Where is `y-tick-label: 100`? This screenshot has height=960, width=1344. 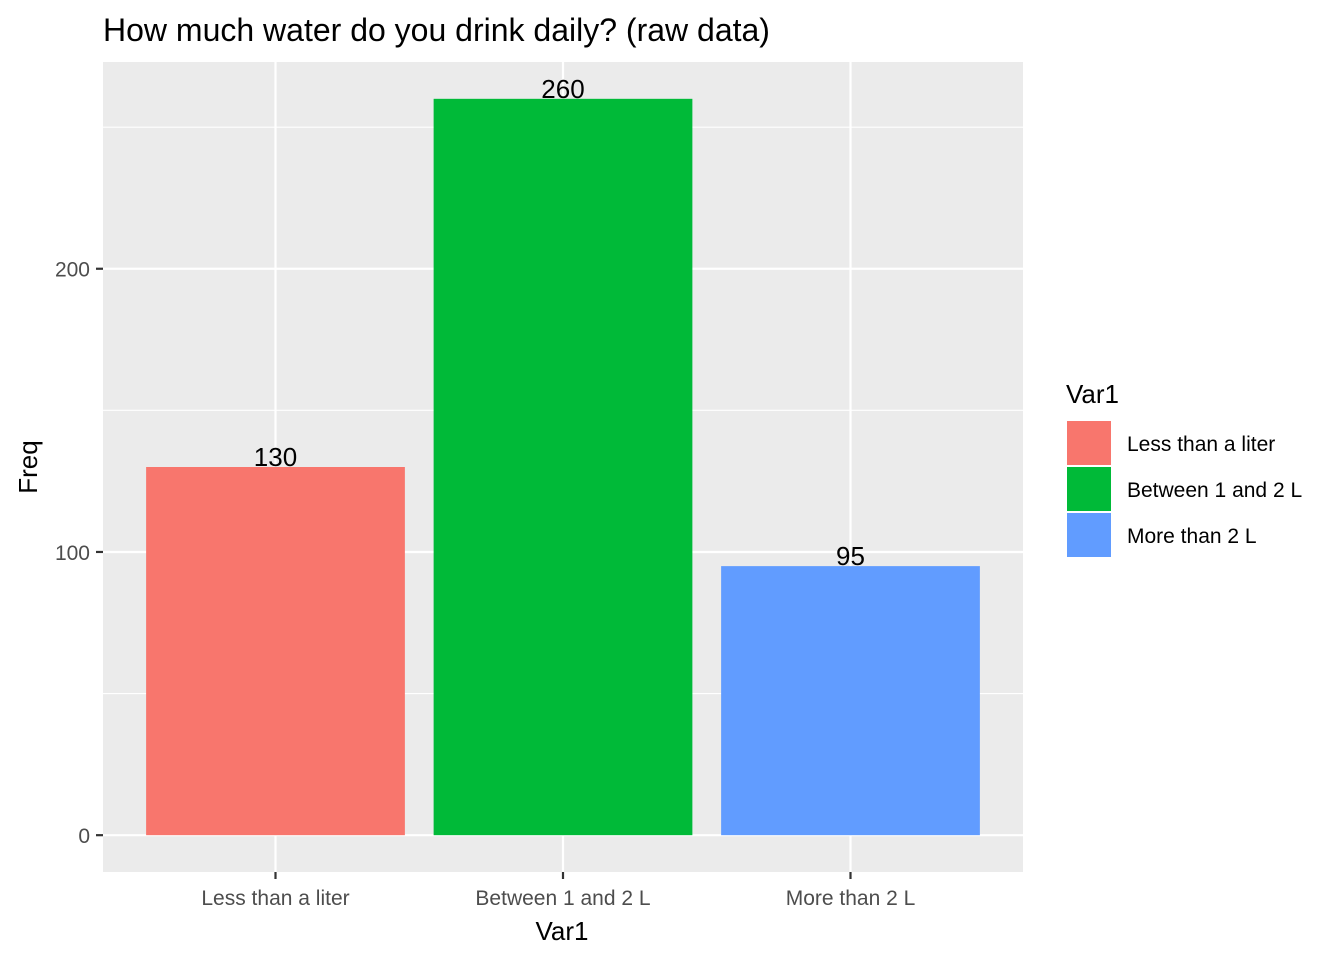 y-tick-label: 100 is located at coordinates (72, 553).